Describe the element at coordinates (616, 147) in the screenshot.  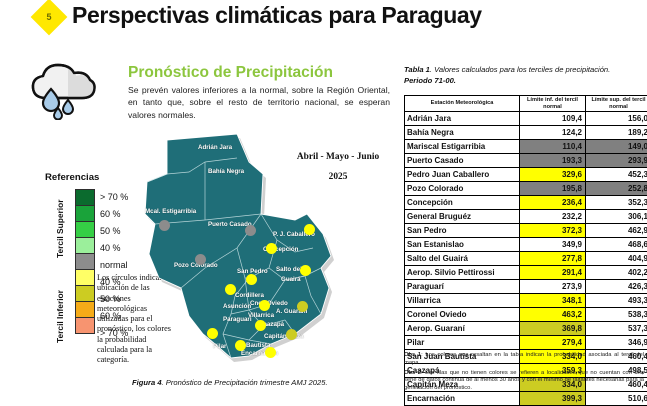
I see `upper-limit-cell: 149,0` at that location.